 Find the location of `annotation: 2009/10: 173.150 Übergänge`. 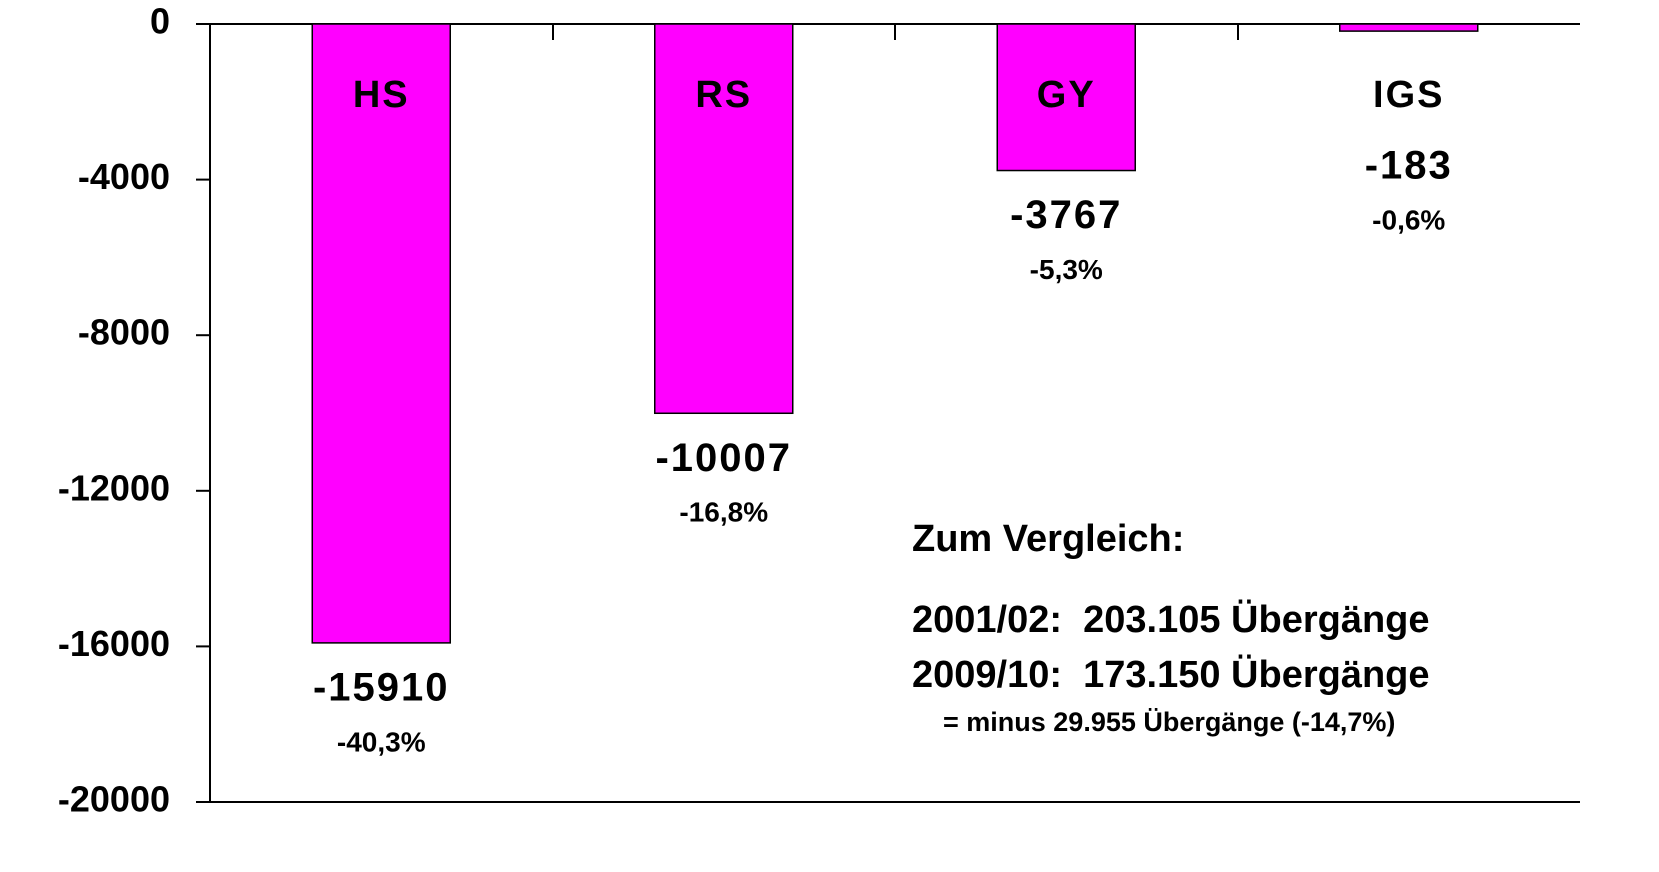

annotation: 2009/10: 173.150 Übergänge is located at coordinates (1171, 674).